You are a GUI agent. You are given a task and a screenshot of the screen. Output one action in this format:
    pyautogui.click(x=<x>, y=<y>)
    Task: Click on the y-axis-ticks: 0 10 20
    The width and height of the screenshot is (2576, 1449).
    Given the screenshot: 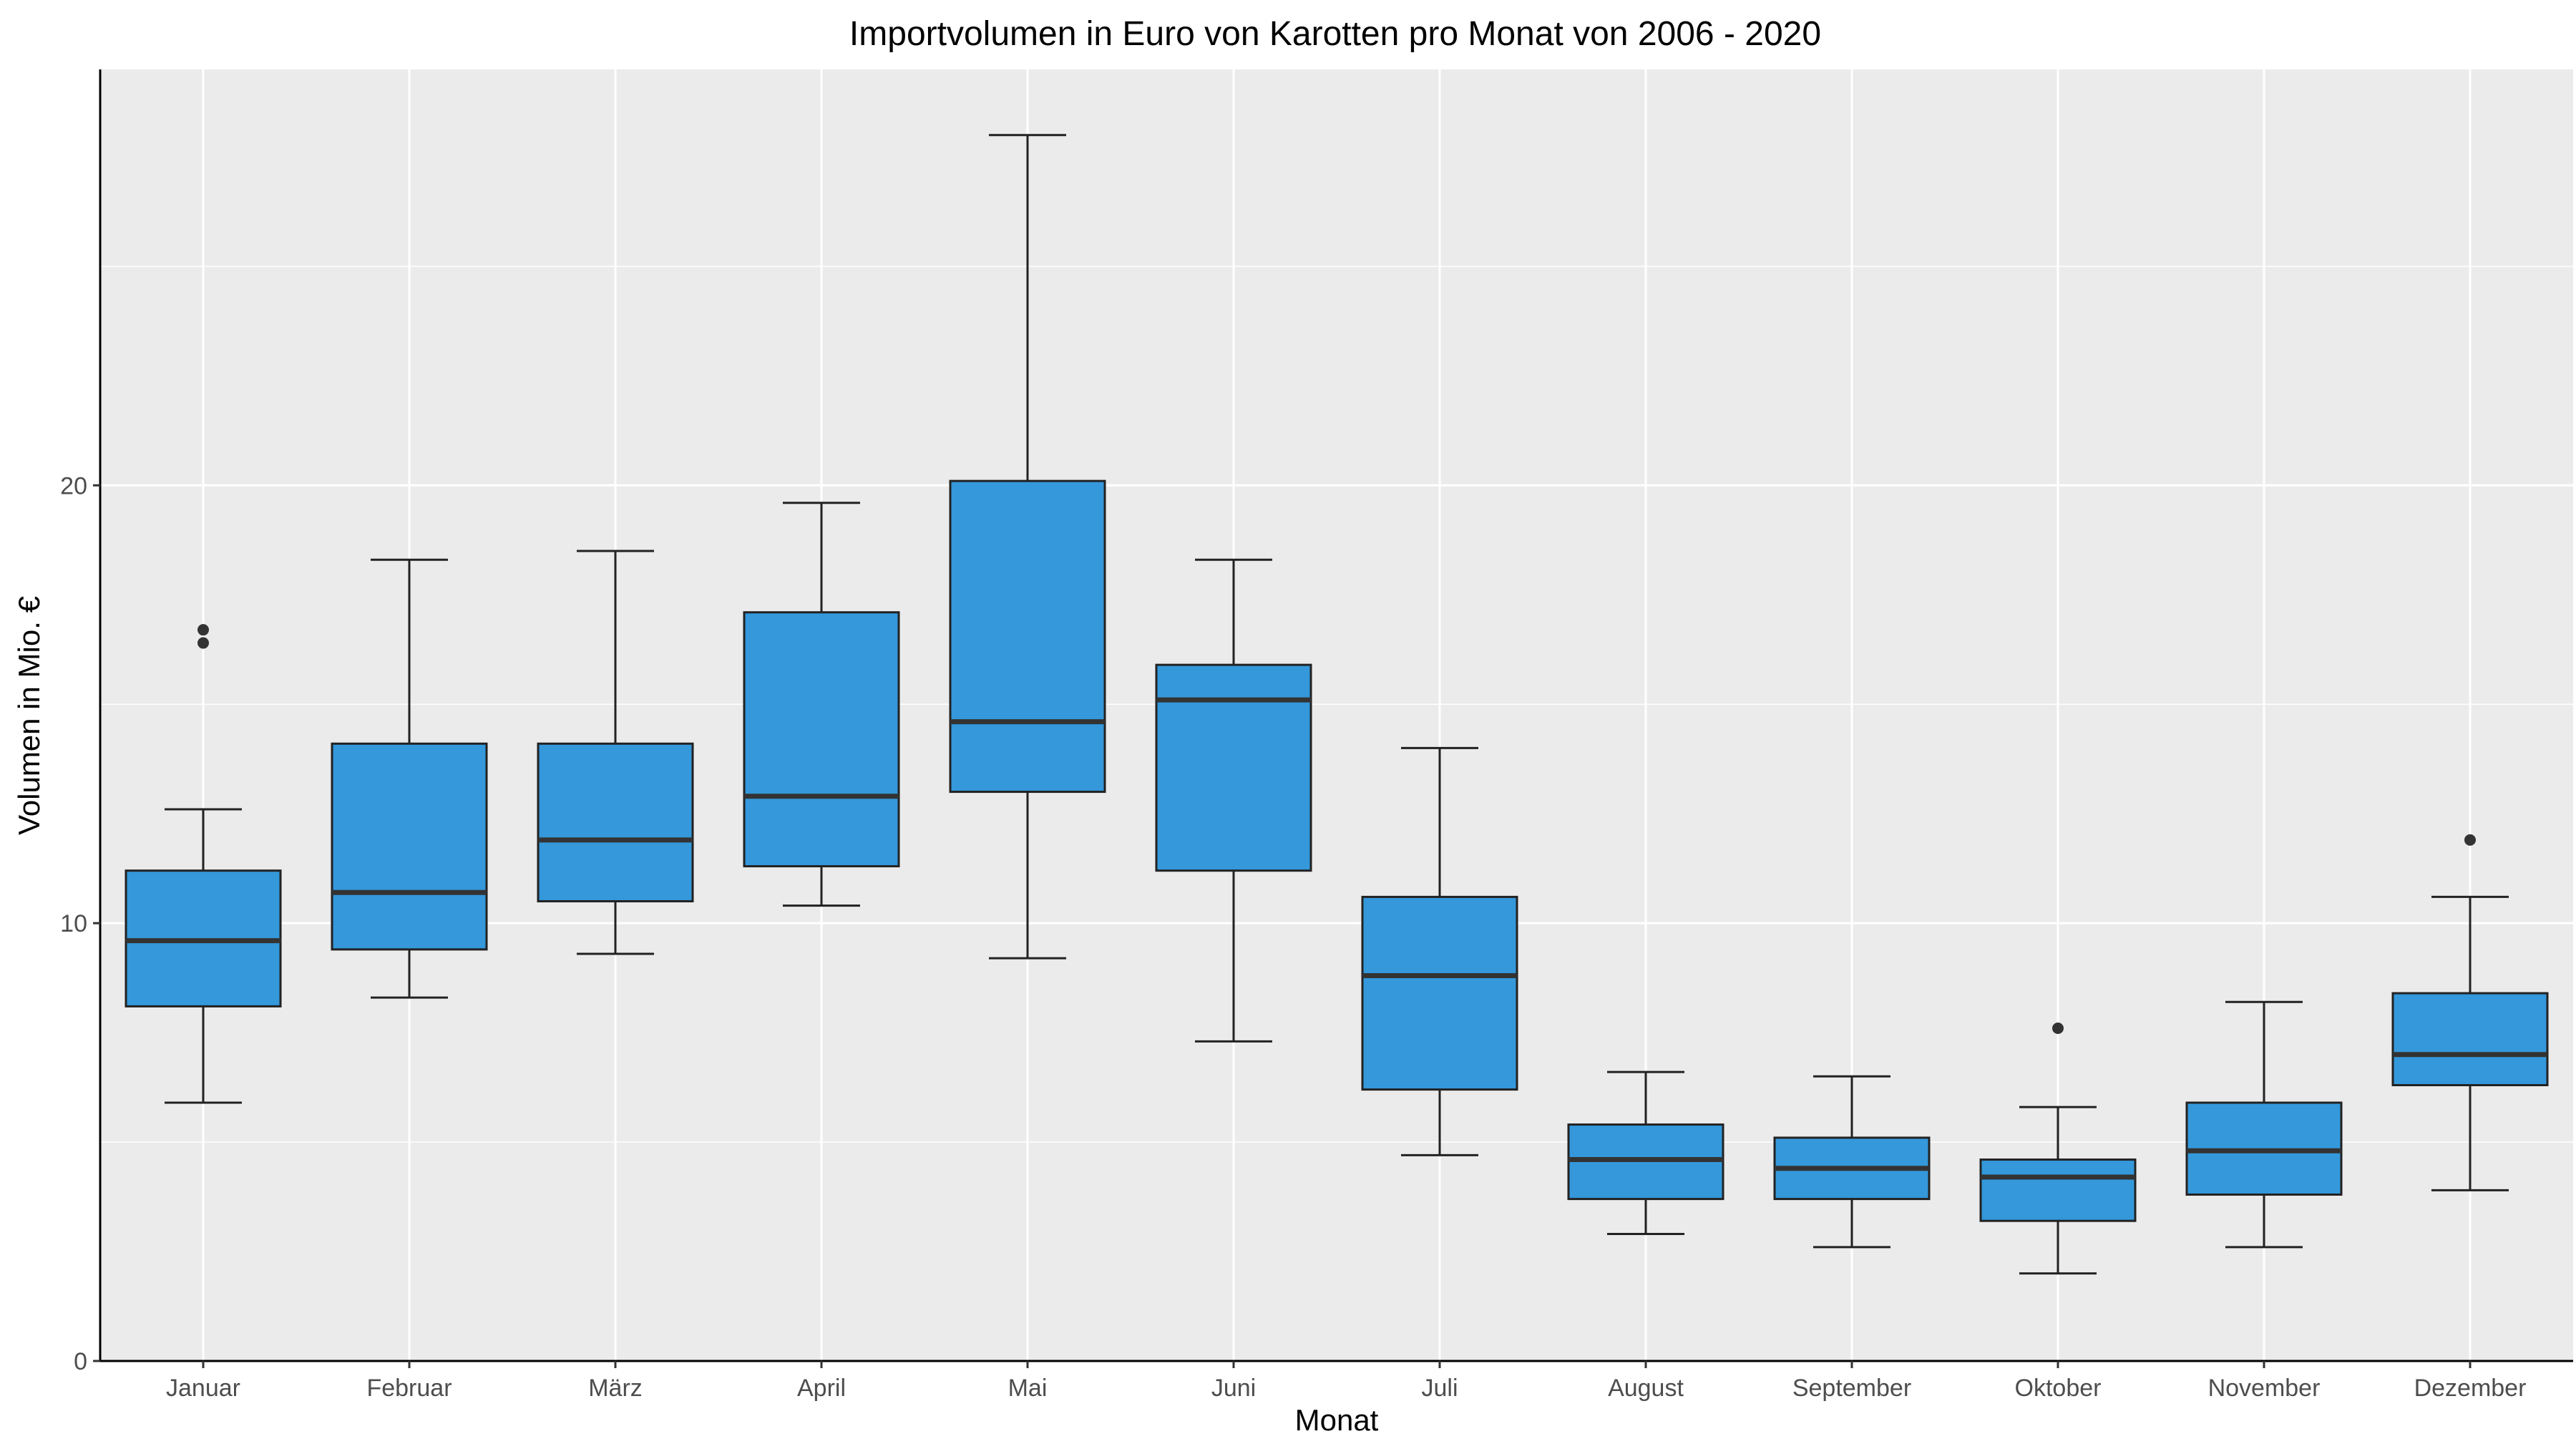 What is the action you would take?
    pyautogui.click(x=80, y=923)
    